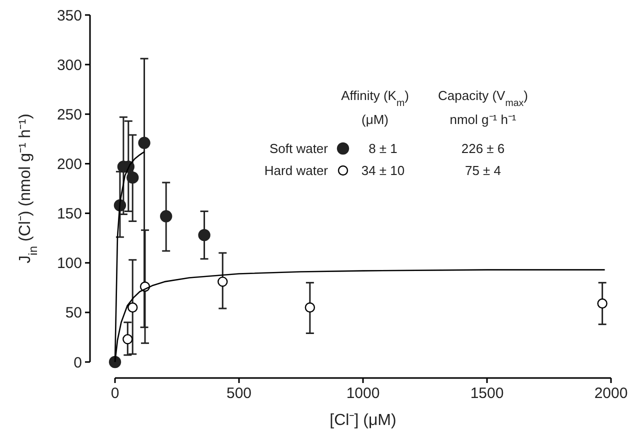 Image resolution: width=631 pixels, height=443 pixels. What do you see at coordinates (299, 148) in the screenshot?
I see `legend-label: Soft water` at bounding box center [299, 148].